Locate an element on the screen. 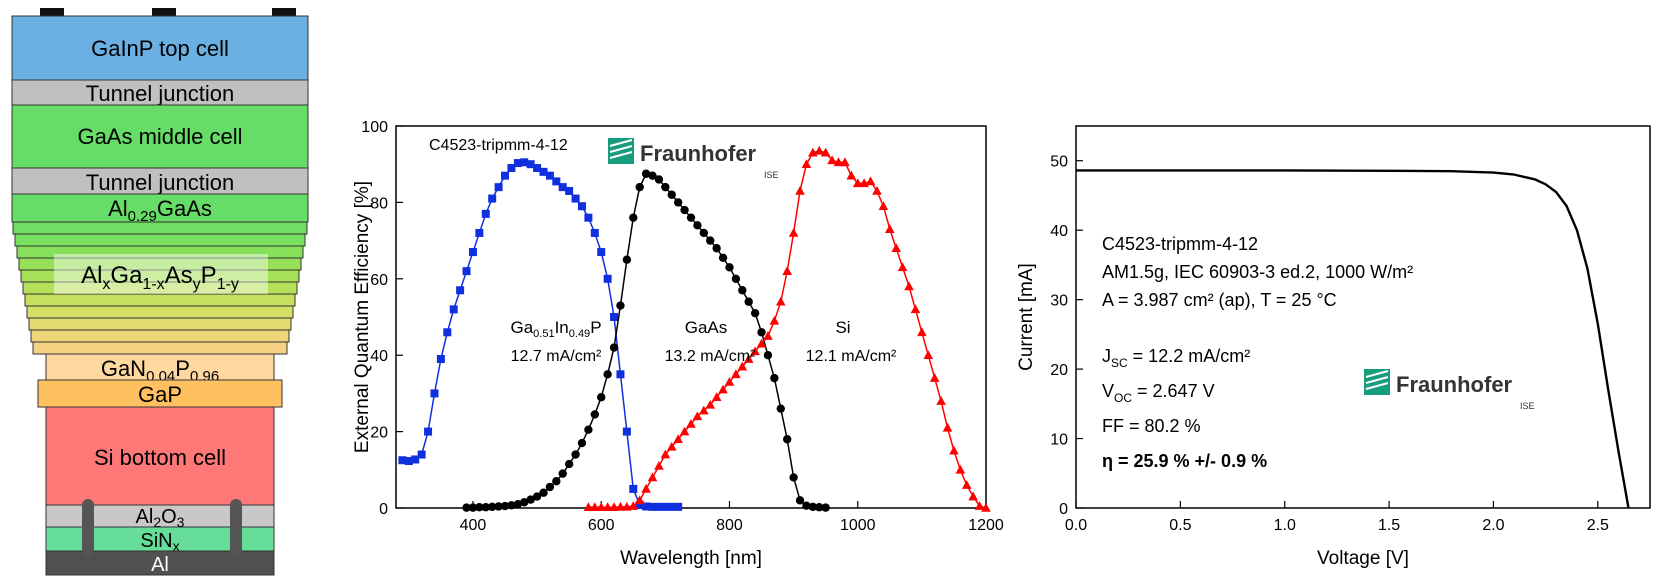  eqe-logo-text: Fraunhofer is located at coordinates (698, 153).